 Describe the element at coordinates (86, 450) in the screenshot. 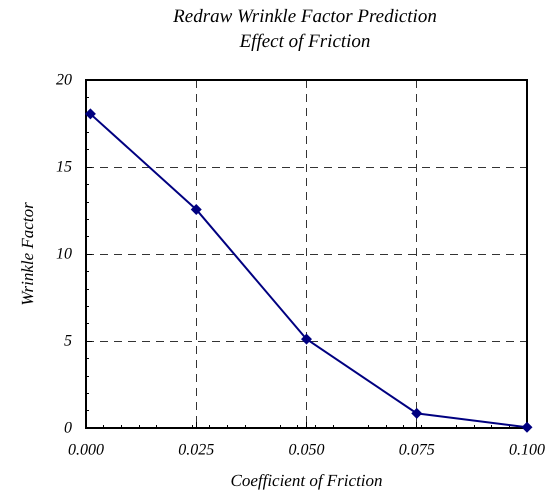

I see `x-tick-label: 0.000` at that location.